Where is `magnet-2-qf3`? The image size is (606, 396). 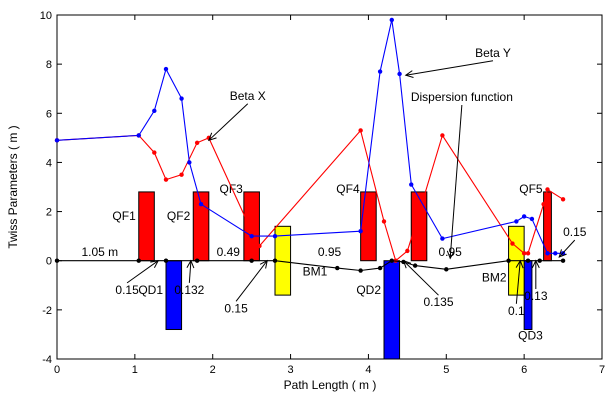
magnet-2-qf3 is located at coordinates (251, 226).